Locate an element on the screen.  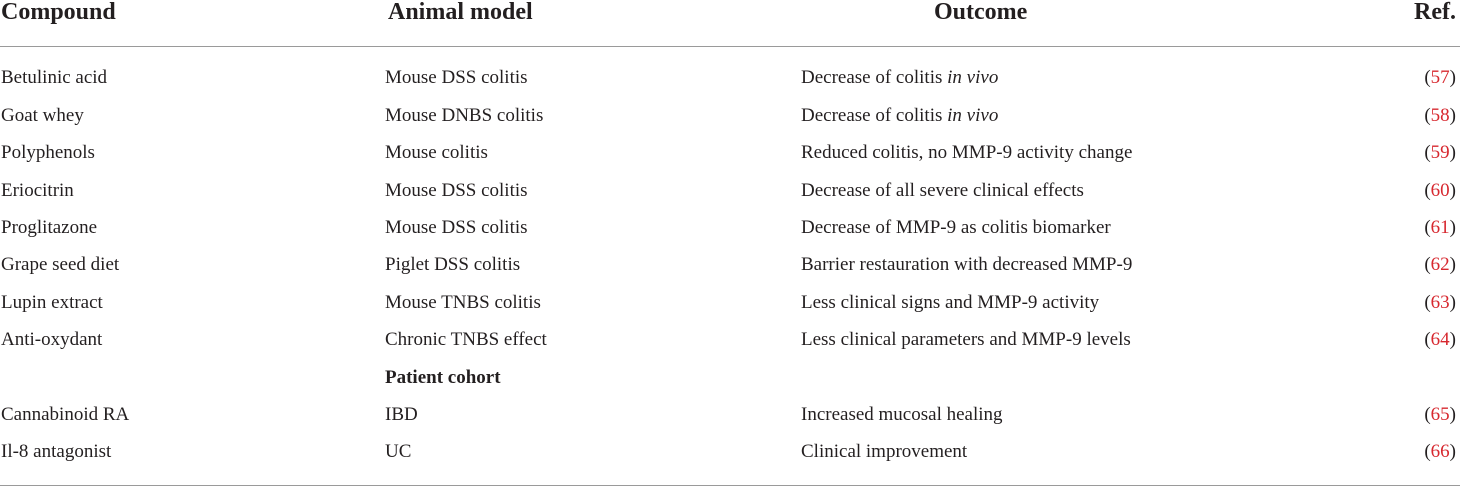
cell-animal-model: UC is located at coordinates (398, 451).